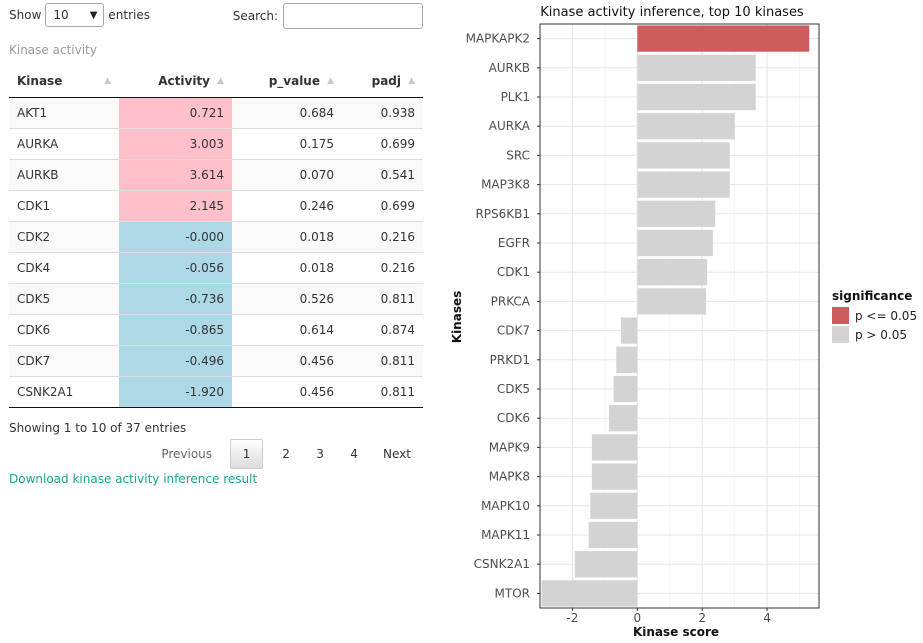 This screenshot has height=643, width=923. Describe the element at coordinates (175, 143) in the screenshot. I see `cell-activity: 3.003` at that location.